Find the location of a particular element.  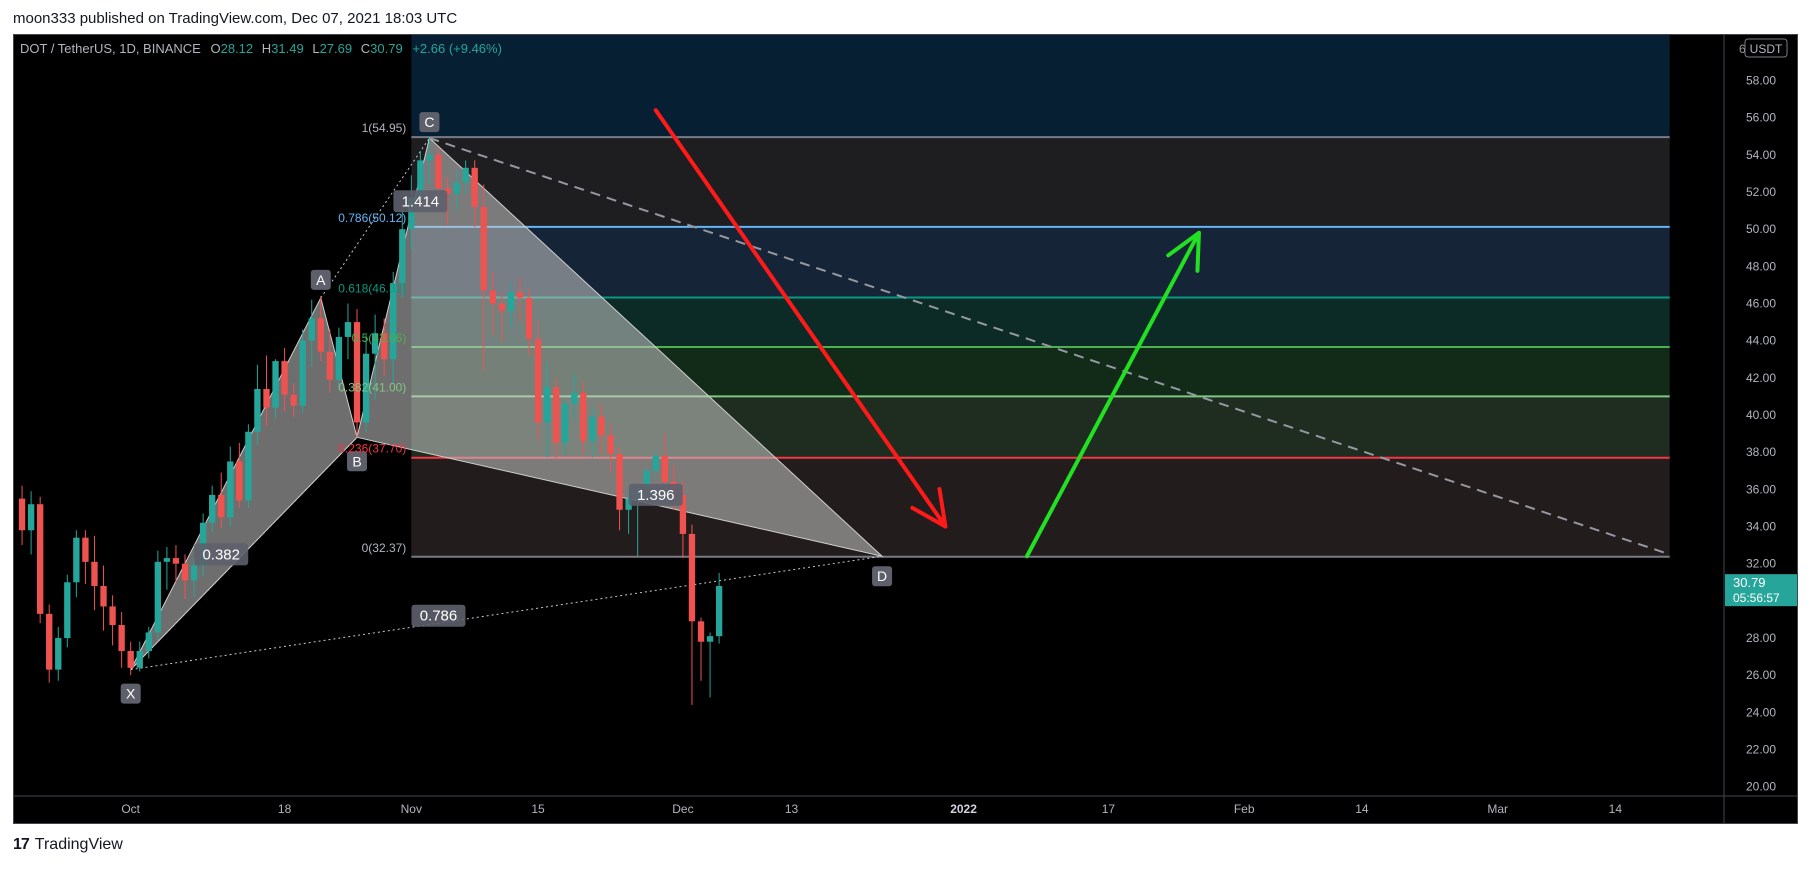

point-label-text: A is located at coordinates (321, 280).